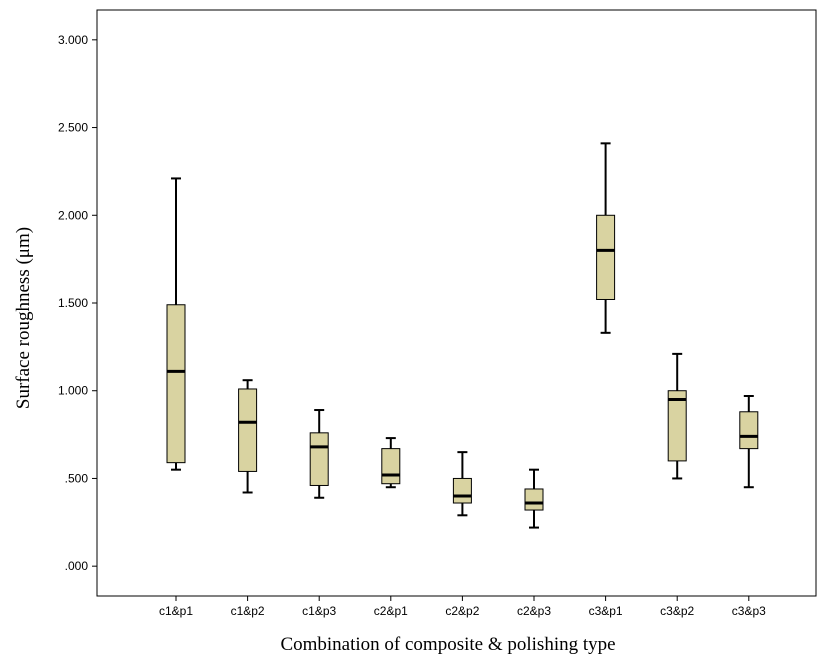 The height and width of the screenshot is (664, 817). I want to click on y-tick-label: .500, so click(77, 478).